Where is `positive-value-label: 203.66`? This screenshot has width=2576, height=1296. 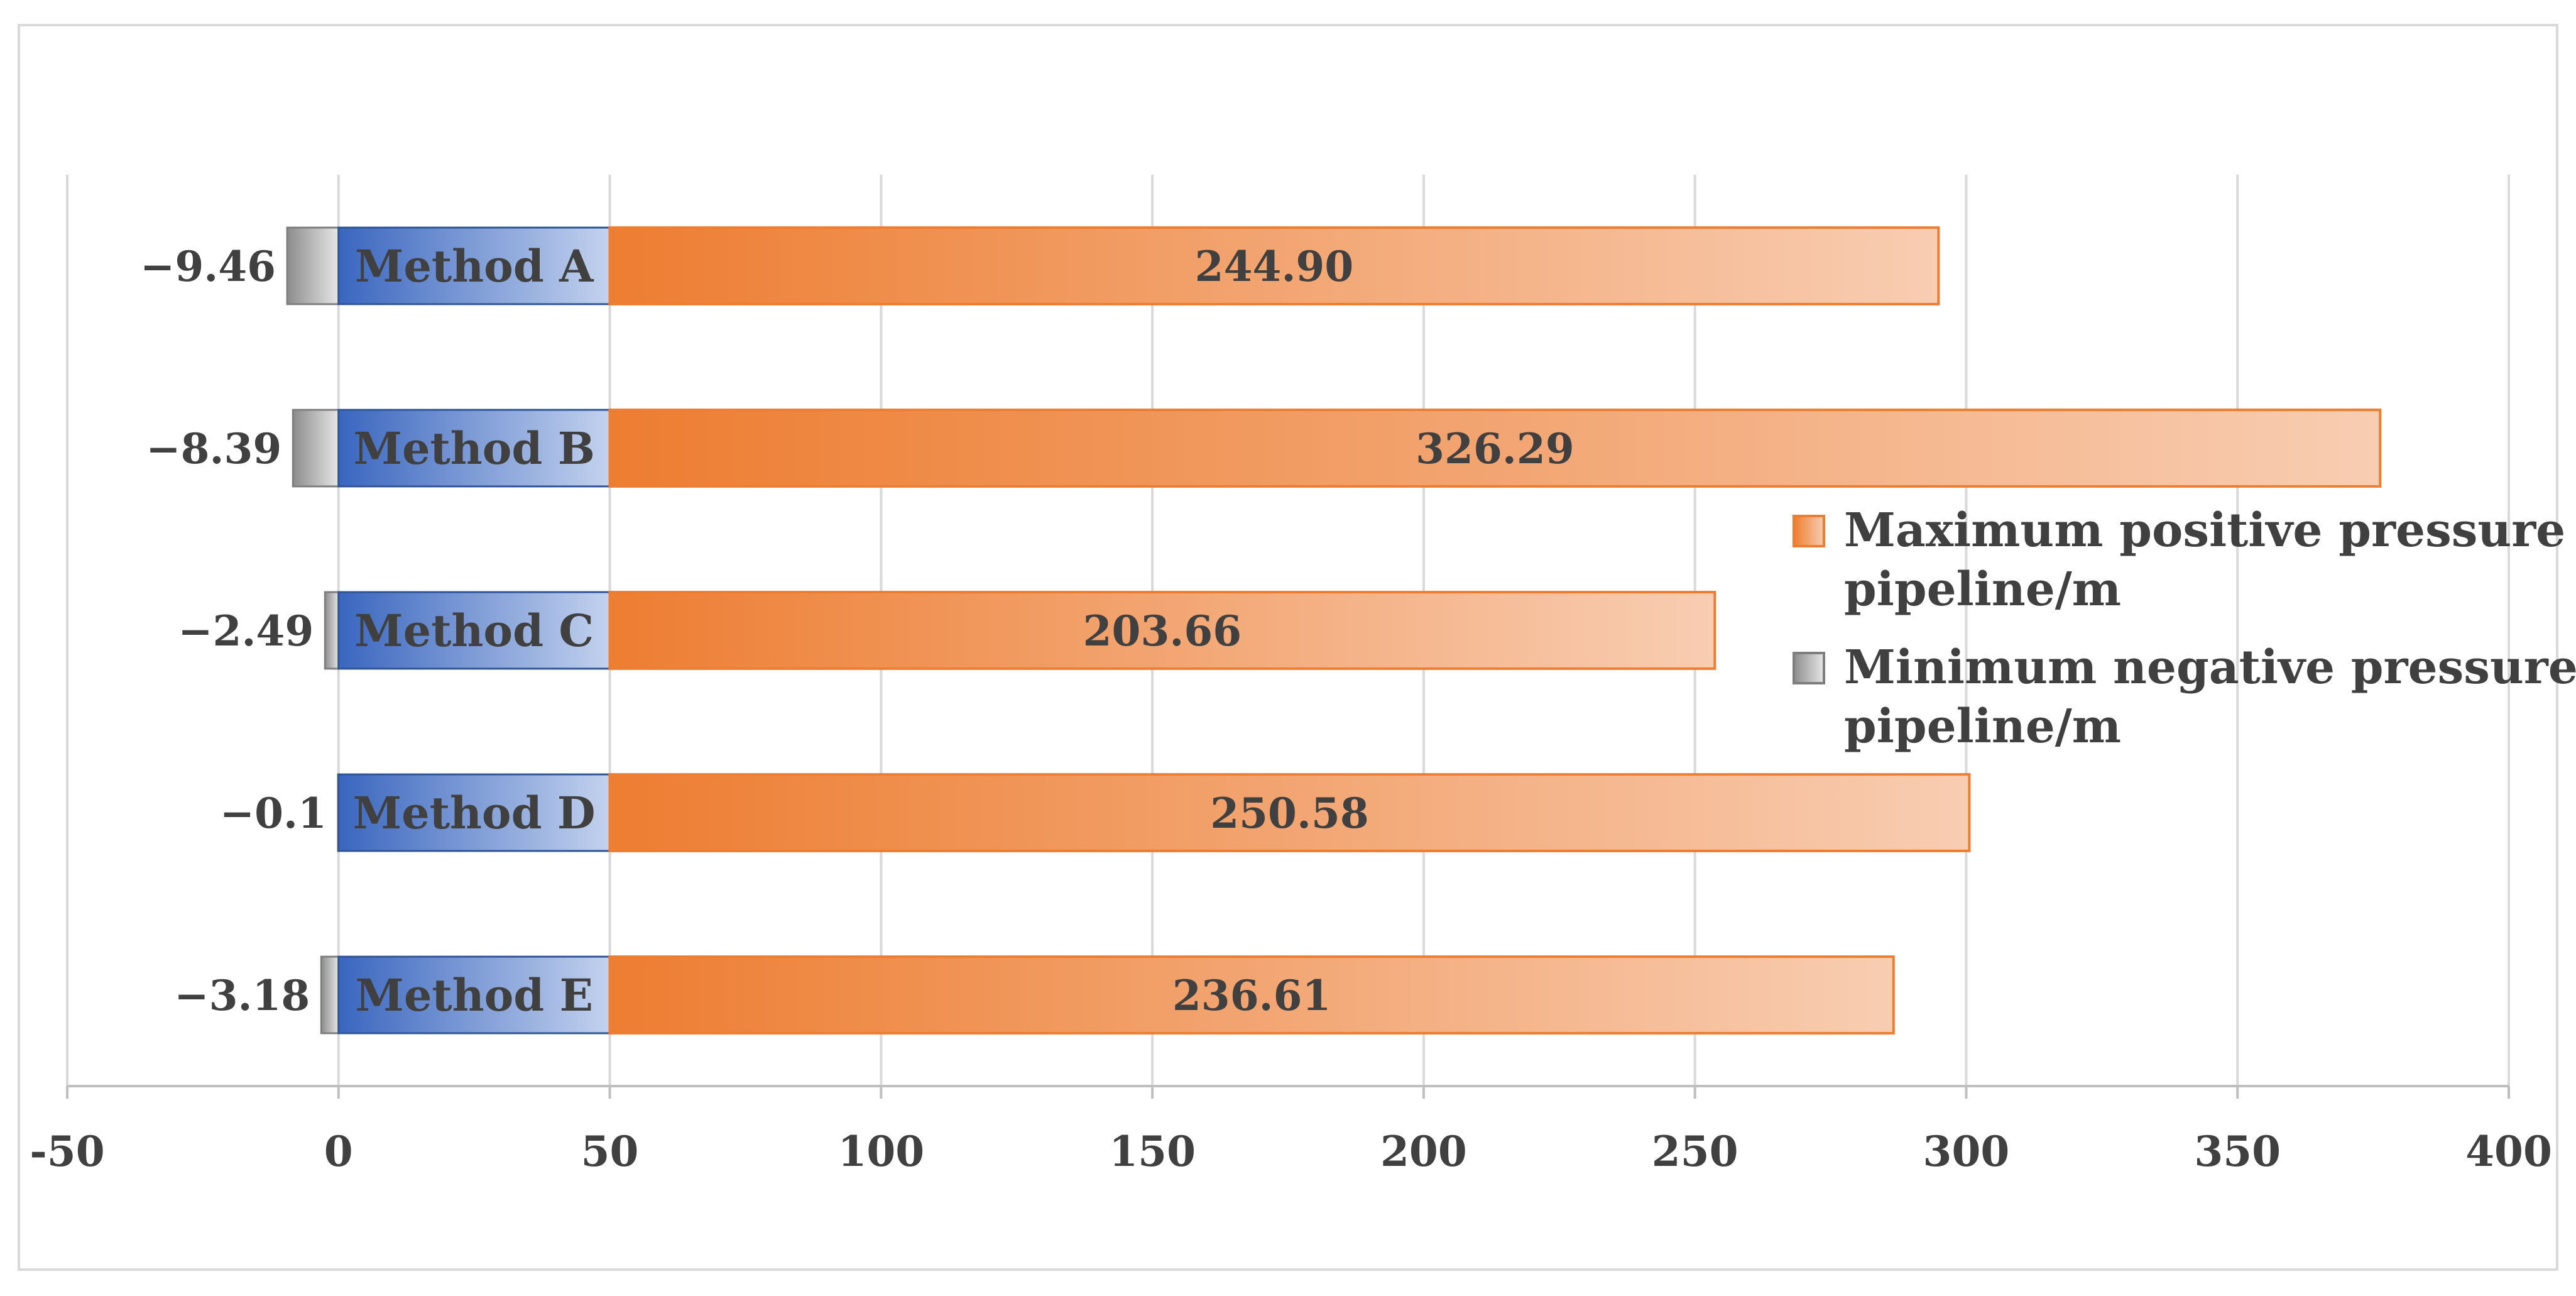
positive-value-label: 203.66 is located at coordinates (1163, 631).